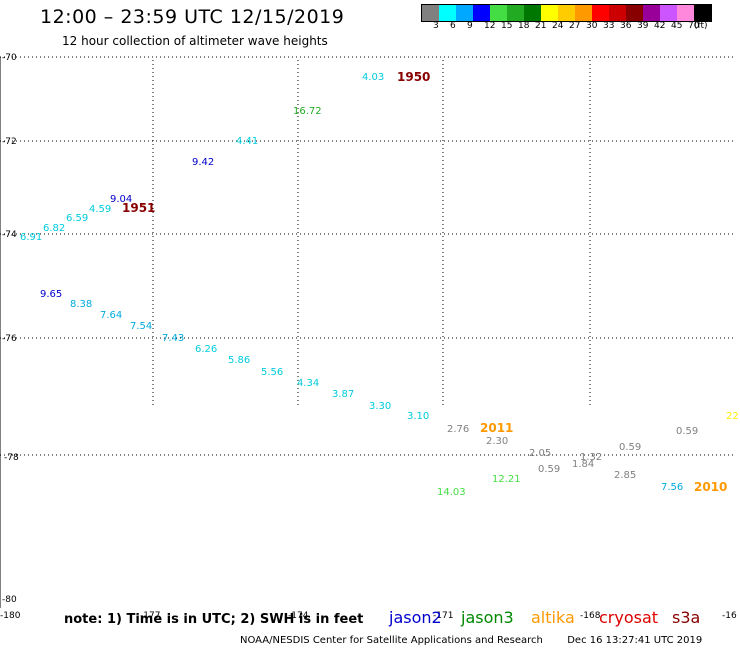 The width and height of the screenshot is (740, 650). What do you see at coordinates (686, 617) in the screenshot?
I see `satellite-legend-item: s3a` at bounding box center [686, 617].